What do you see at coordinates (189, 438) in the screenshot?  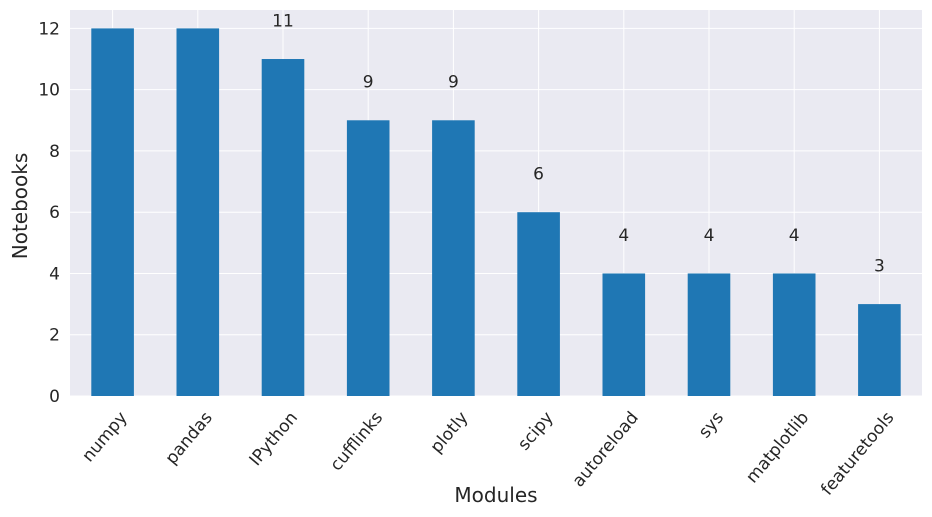 I see `x-tick-label-pandas: pandas` at bounding box center [189, 438].